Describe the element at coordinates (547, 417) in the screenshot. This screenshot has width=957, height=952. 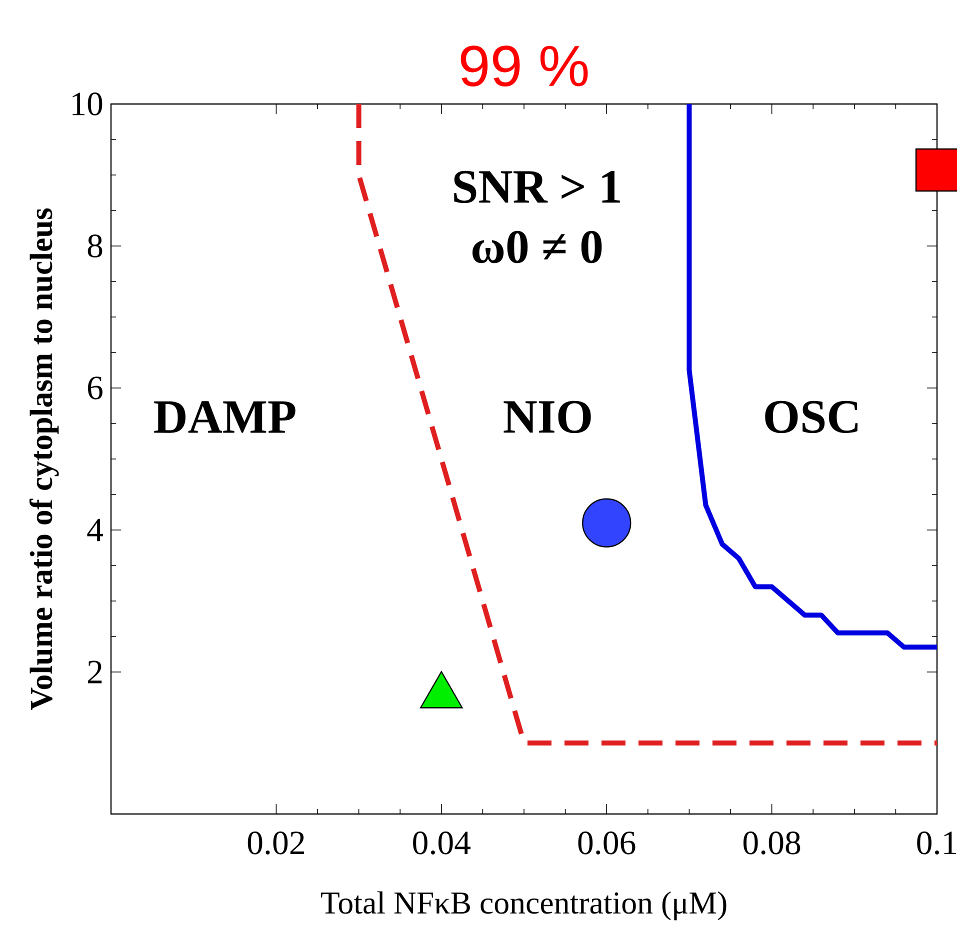
I see `annotation: NIO` at that location.